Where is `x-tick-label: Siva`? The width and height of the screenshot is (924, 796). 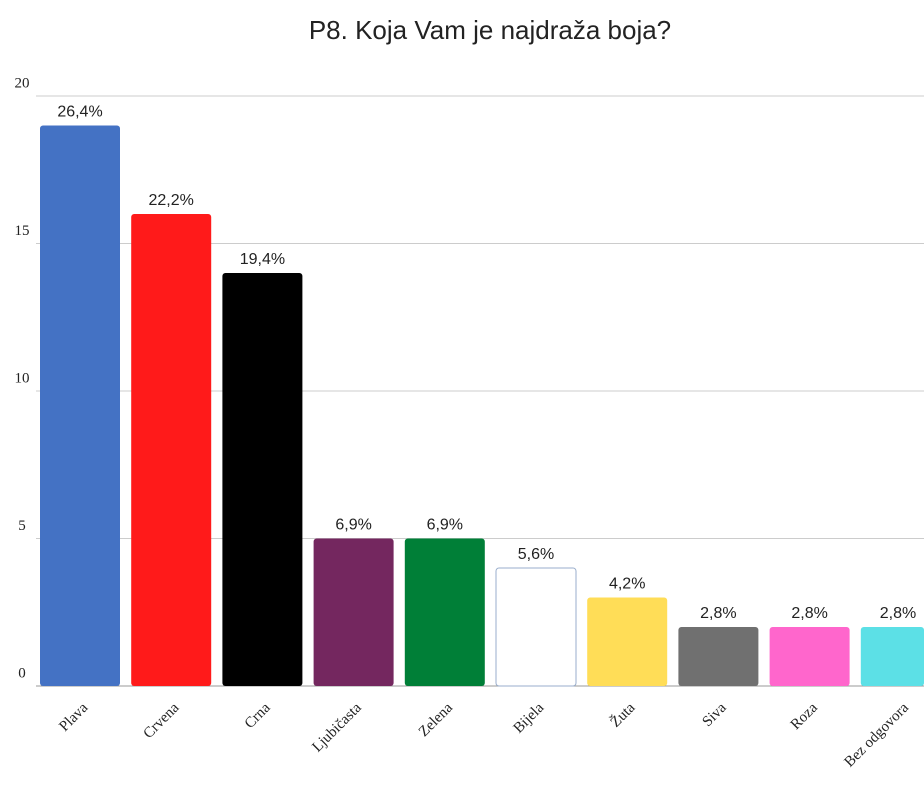
x-tick-label: Siva is located at coordinates (714, 715).